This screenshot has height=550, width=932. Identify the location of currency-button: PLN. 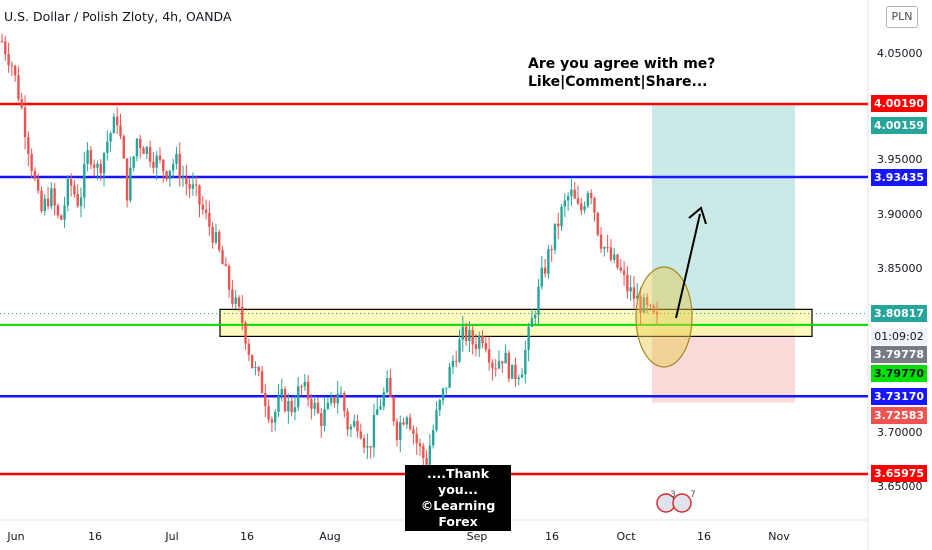
(902, 17).